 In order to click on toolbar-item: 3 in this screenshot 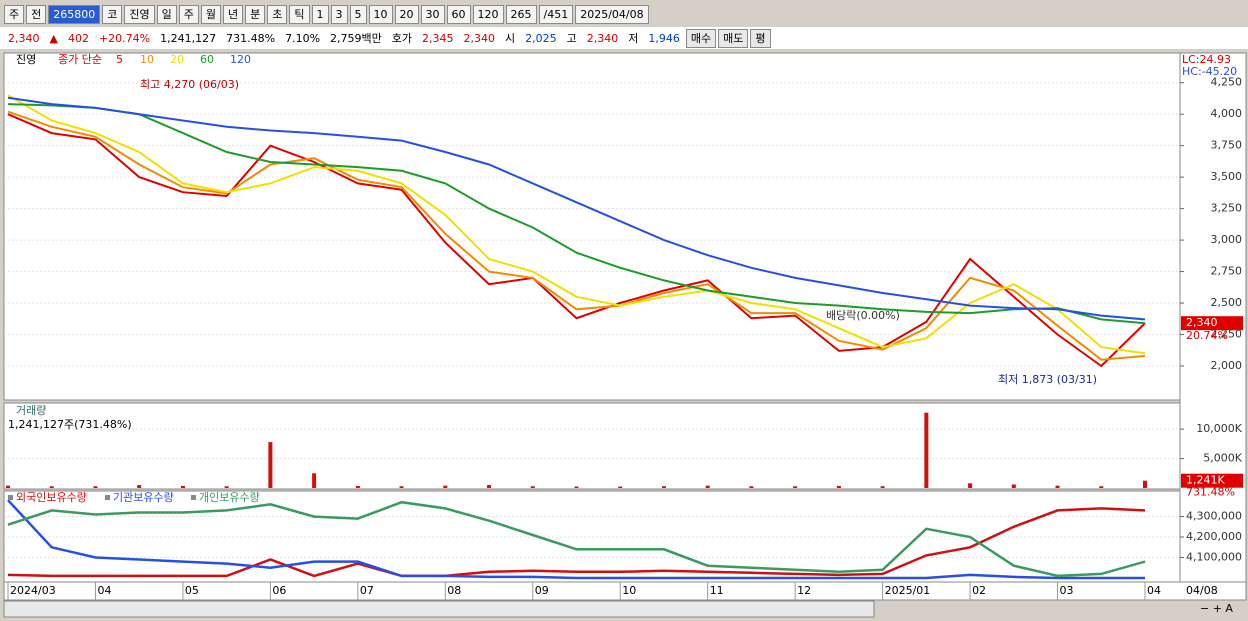, I will do `click(339, 14)`.